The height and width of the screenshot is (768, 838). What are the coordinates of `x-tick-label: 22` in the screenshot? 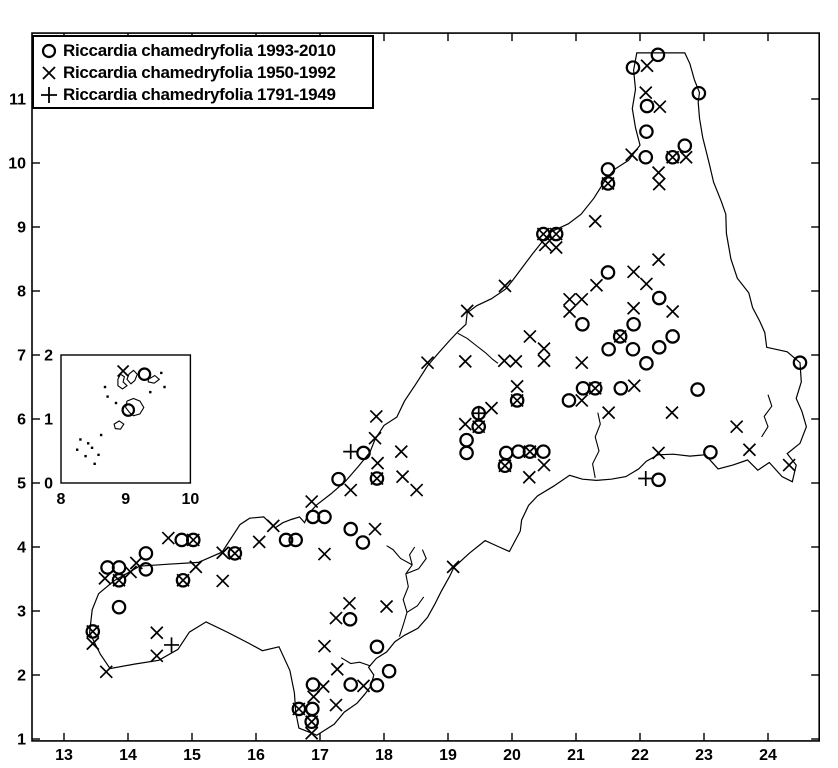 It's located at (640, 755).